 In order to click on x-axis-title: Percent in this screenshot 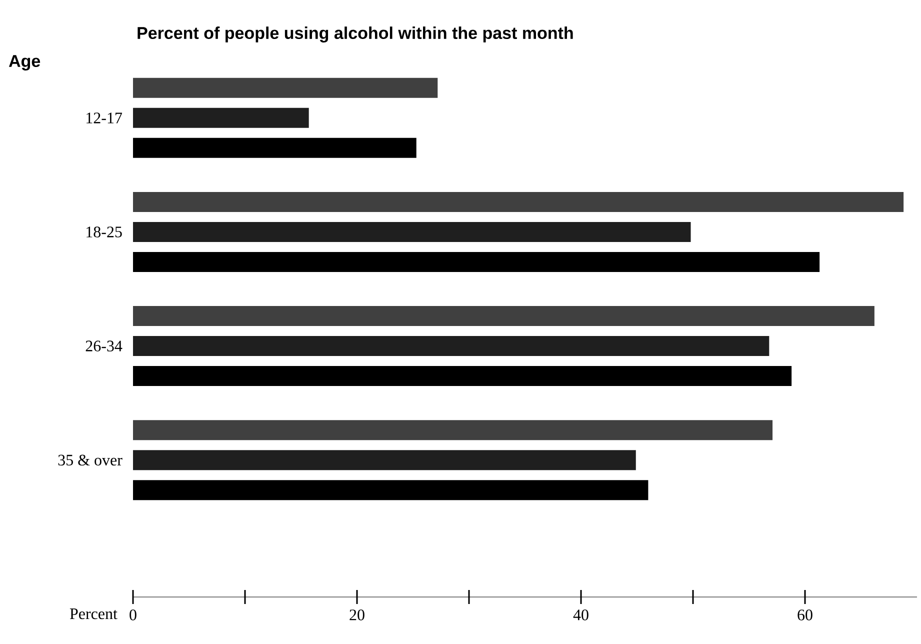, I will do `click(94, 614)`.